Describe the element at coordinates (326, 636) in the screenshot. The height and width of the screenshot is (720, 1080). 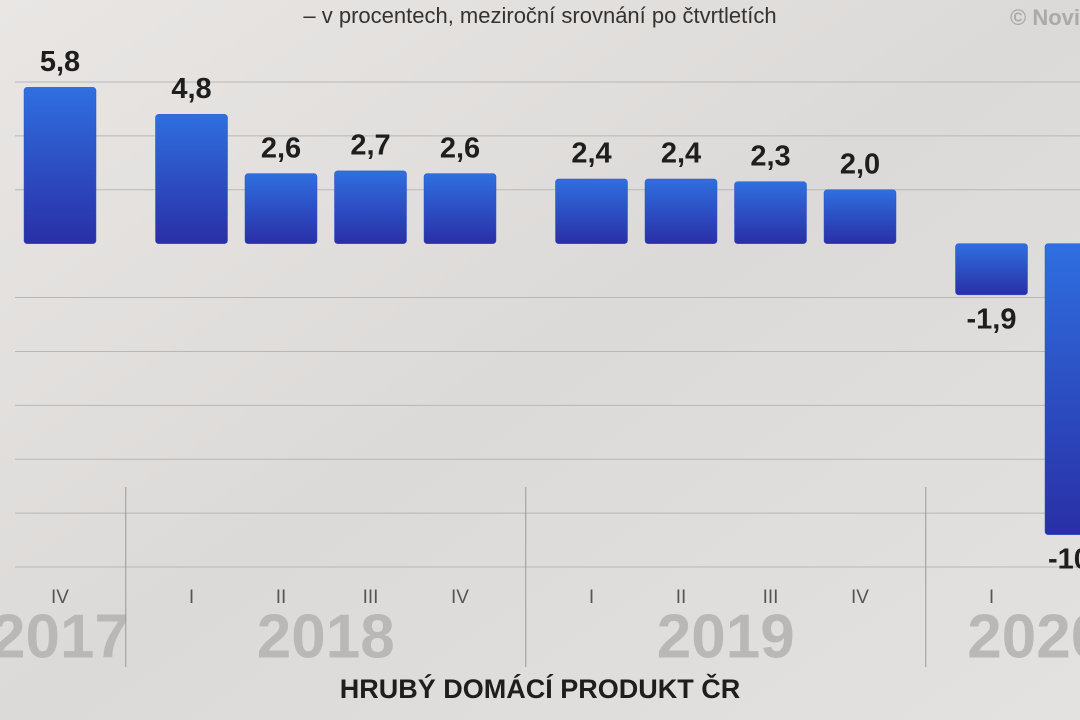
I see `year-label: 2018` at that location.